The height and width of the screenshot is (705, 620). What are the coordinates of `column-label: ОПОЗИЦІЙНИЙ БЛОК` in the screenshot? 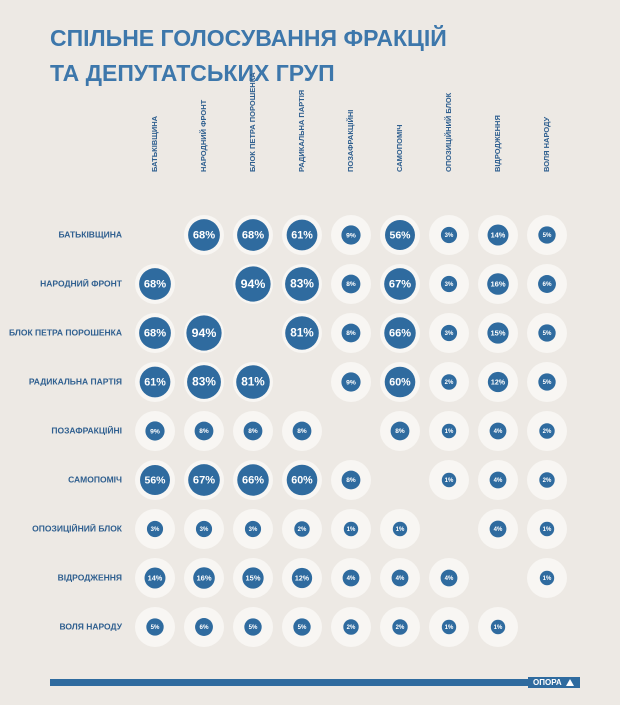 It's located at (448, 132).